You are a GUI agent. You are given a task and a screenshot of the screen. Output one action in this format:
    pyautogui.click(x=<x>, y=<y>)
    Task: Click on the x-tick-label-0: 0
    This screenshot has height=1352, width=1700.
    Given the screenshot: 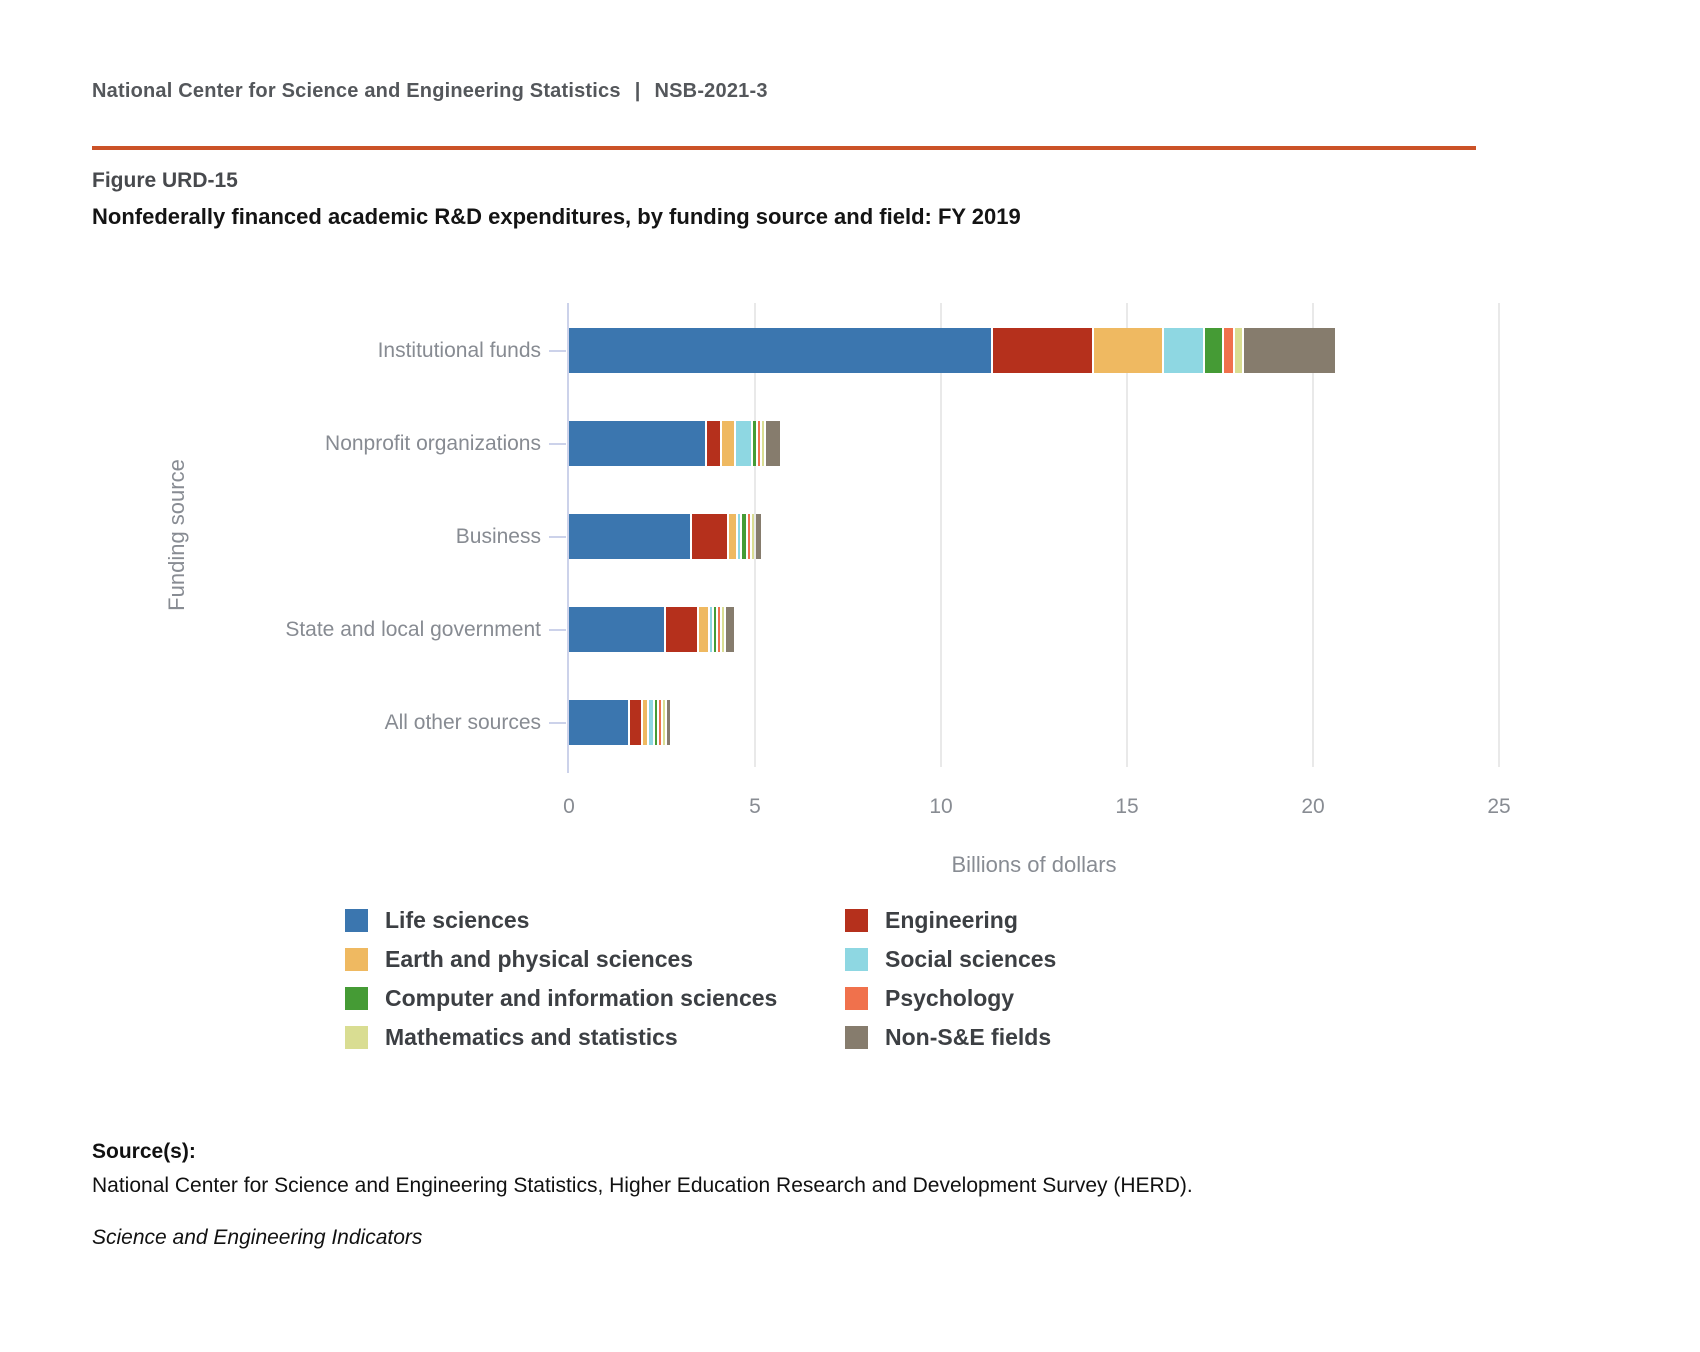 What is the action you would take?
    pyautogui.click(x=569, y=806)
    